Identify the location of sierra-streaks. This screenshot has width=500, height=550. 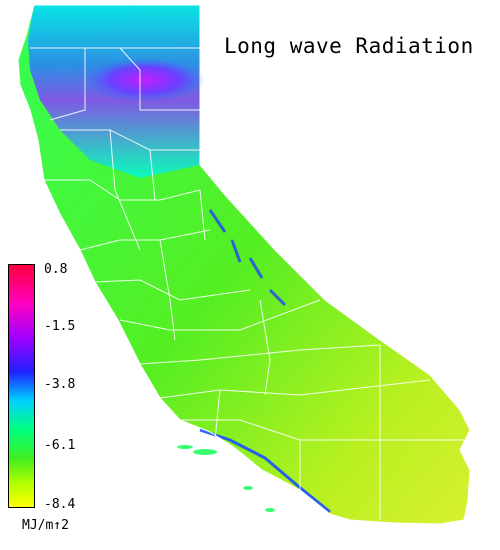
(247, 258).